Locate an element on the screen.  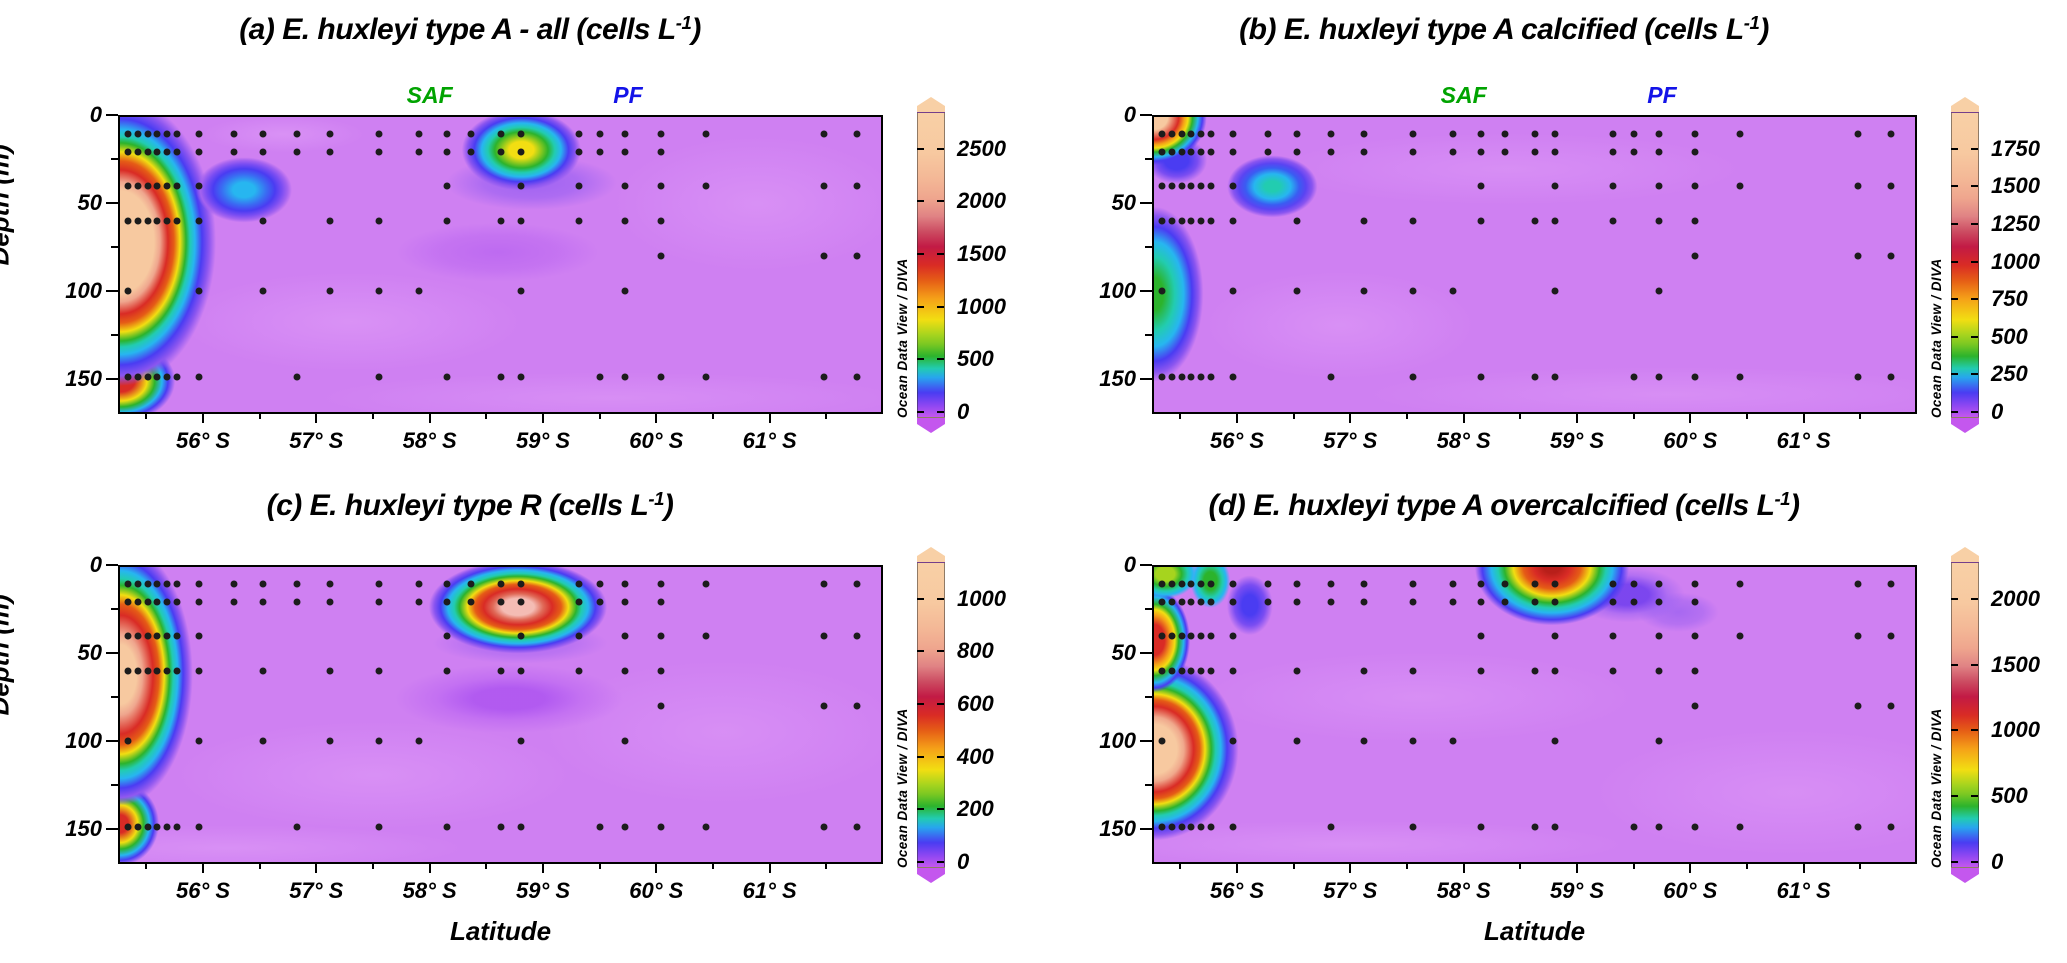
colorbar-tick-label: 800 is located at coordinates (975, 651).